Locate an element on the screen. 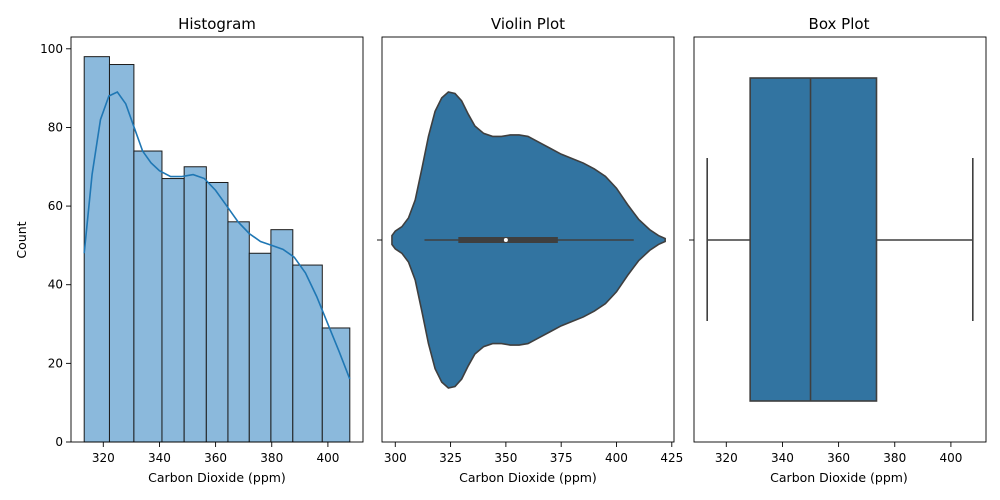 The width and height of the screenshot is (1000, 500). histogram-x-tick-label: 360 is located at coordinates (215, 458).